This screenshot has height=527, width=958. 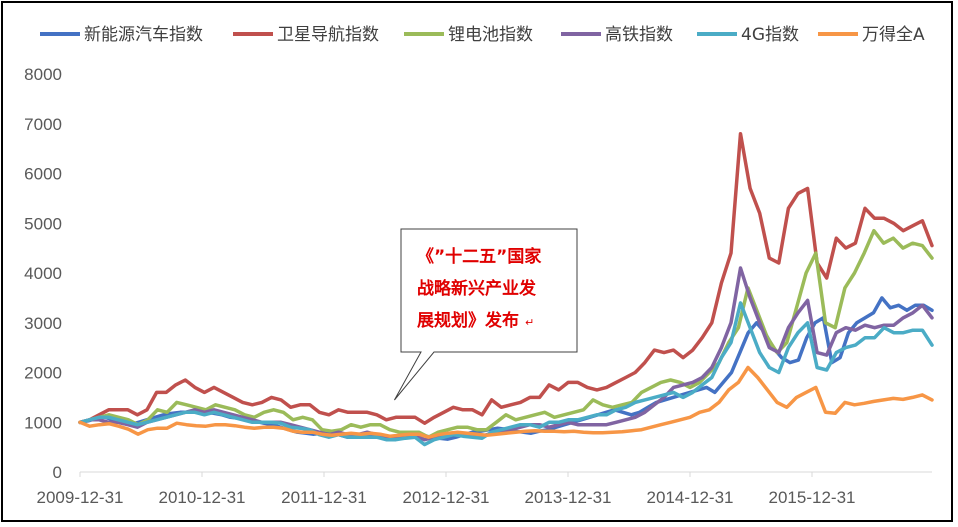 I want to click on x-tick-label: 2014-12-31, so click(x=690, y=497).